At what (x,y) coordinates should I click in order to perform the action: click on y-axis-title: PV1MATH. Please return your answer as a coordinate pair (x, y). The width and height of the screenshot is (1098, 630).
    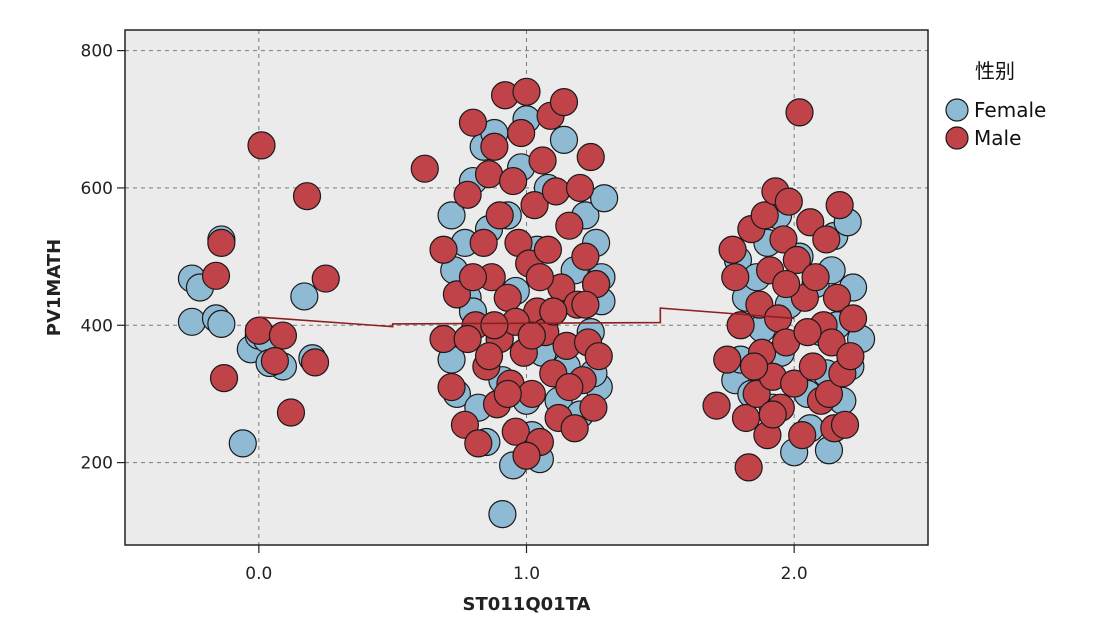
    Looking at the image, I should click on (54, 287).